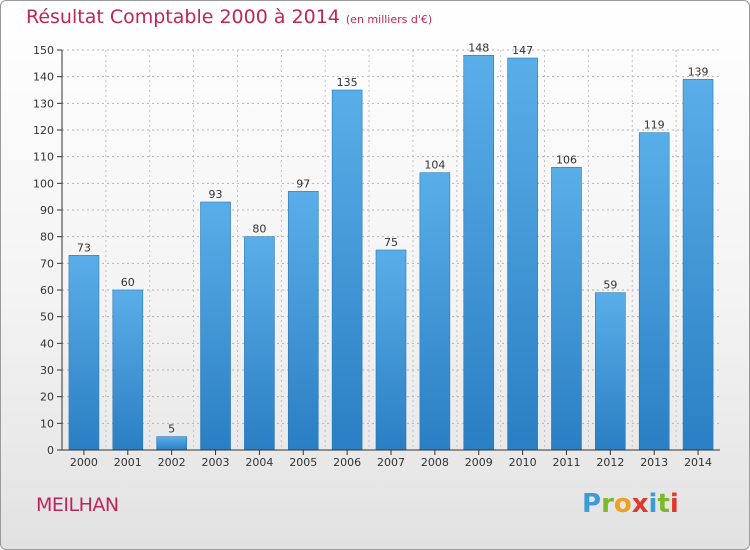 This screenshot has width=750, height=550. Describe the element at coordinates (47, 317) in the screenshot. I see `y-tick-label: 50` at that location.